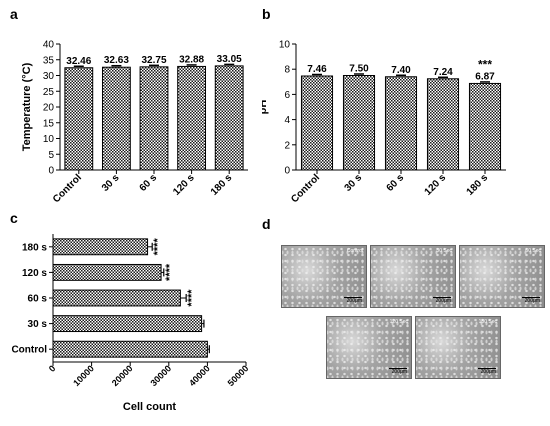 This screenshot has width=550, height=426. Describe the element at coordinates (502, 276) in the screenshot. I see `micrograph-60-sec: 60 Sec 200μm` at that location.